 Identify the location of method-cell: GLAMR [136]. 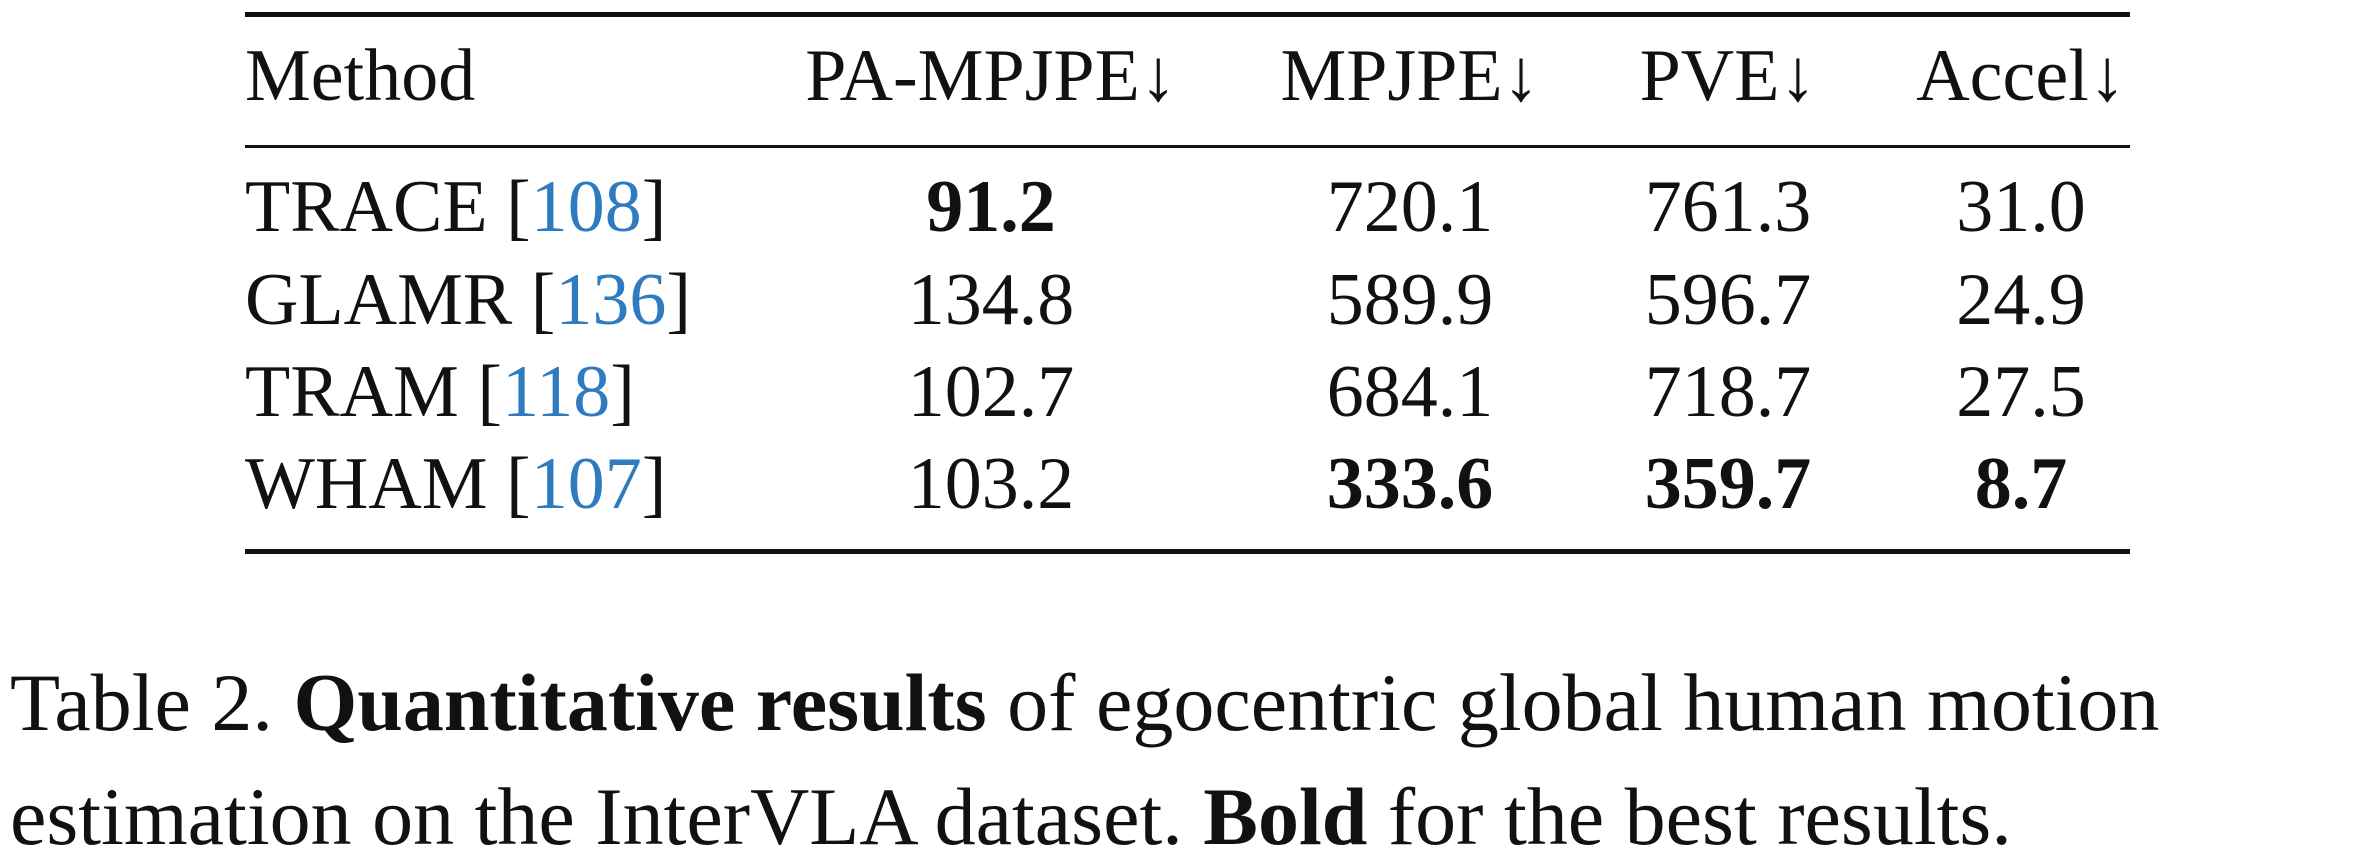
(468, 300).